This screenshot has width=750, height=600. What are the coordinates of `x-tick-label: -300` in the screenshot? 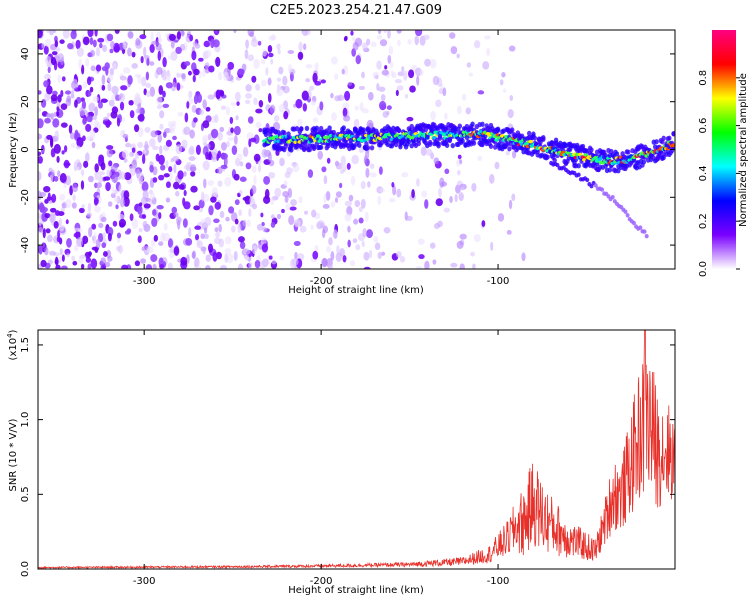 It's located at (144, 281).